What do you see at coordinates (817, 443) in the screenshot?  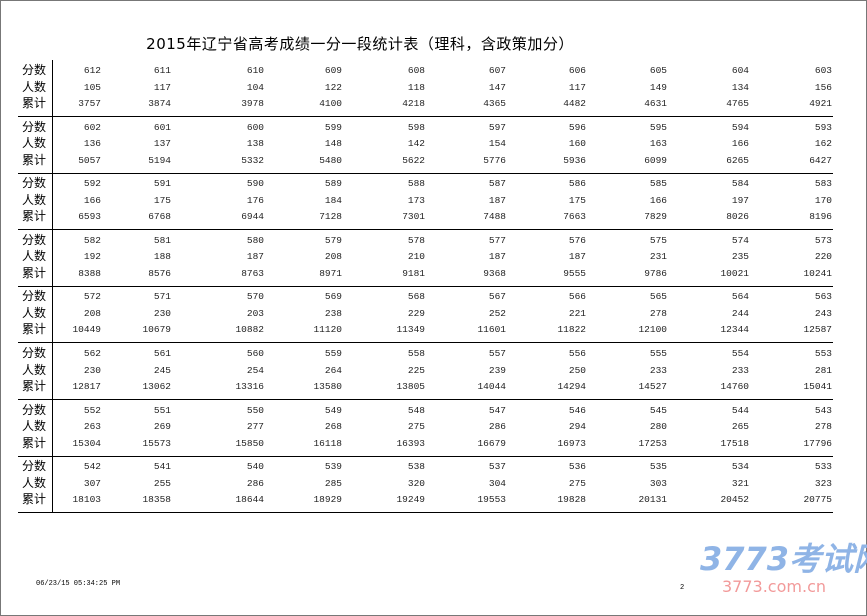 I see `table-cell: 17796` at bounding box center [817, 443].